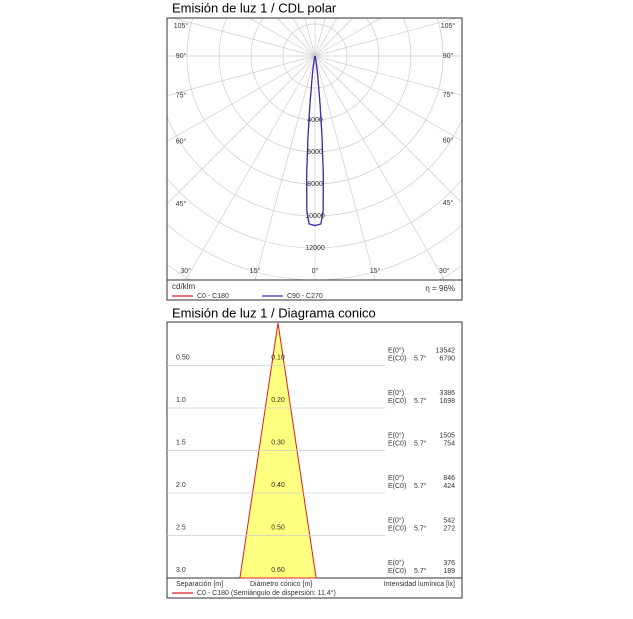 The width and height of the screenshot is (633, 619). What do you see at coordinates (446, 350) in the screenshot?
I see `e0-value: 13542` at bounding box center [446, 350].